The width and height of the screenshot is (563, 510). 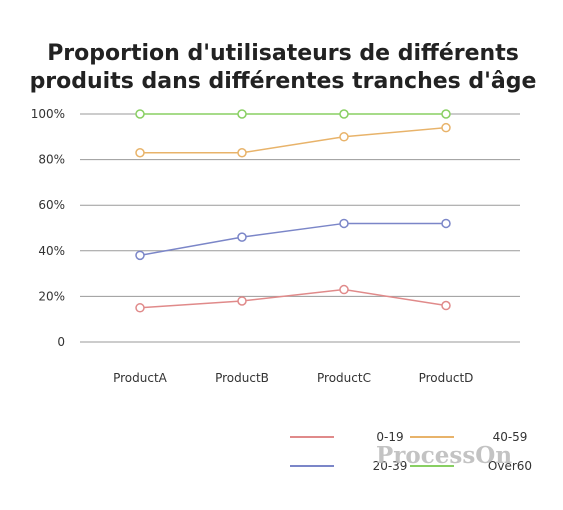 What do you see at coordinates (51, 251) in the screenshot?
I see `y-tick-label: 40%` at bounding box center [51, 251].